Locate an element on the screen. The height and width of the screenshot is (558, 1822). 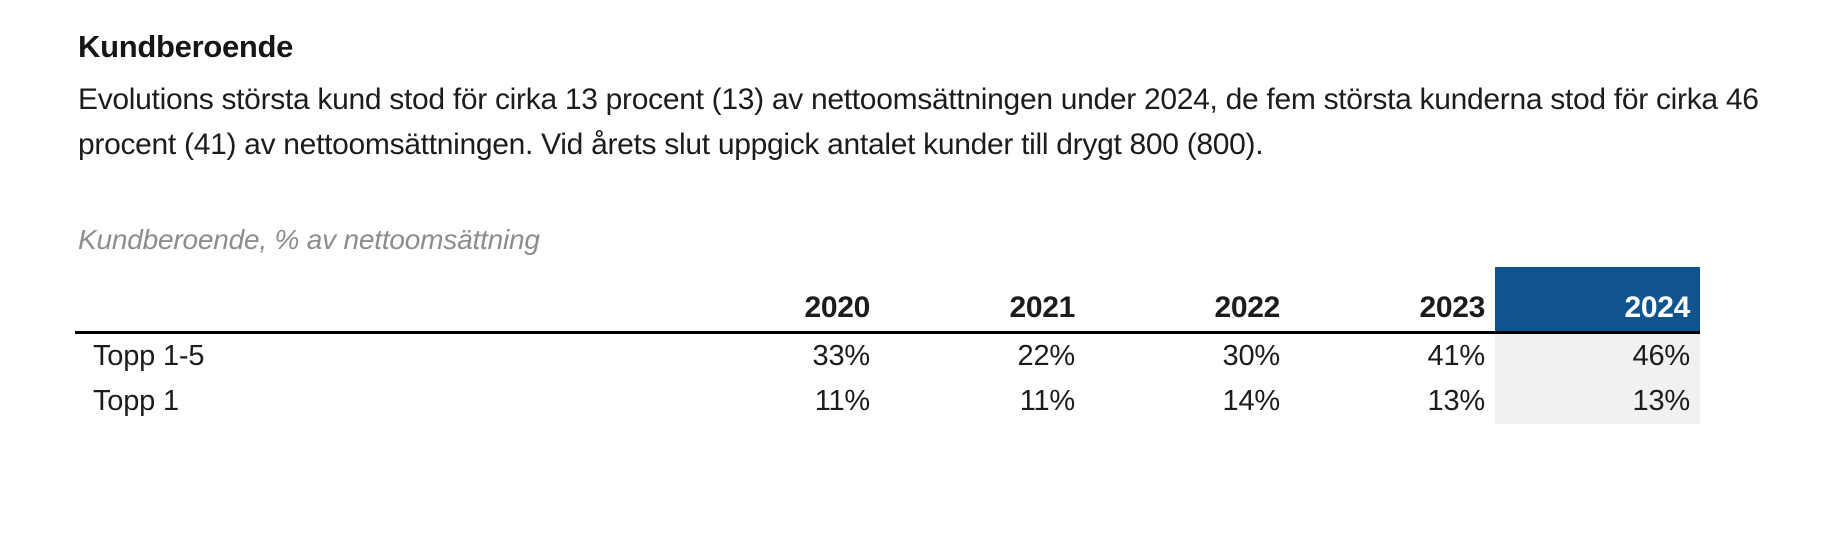
table-cell: 14% is located at coordinates (1251, 401).